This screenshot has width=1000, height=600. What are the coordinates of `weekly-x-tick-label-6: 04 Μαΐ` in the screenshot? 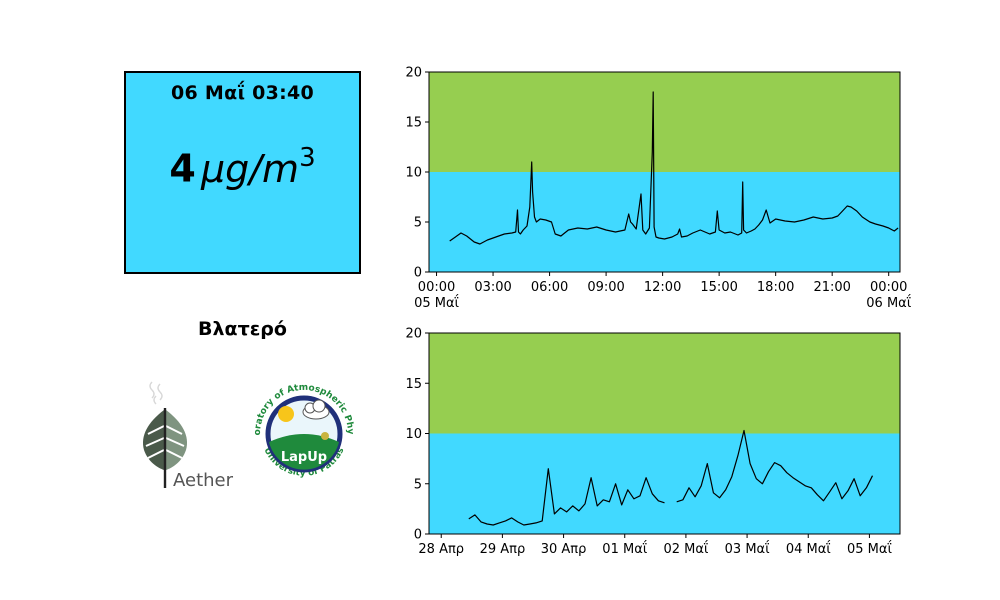 It's located at (808, 549).